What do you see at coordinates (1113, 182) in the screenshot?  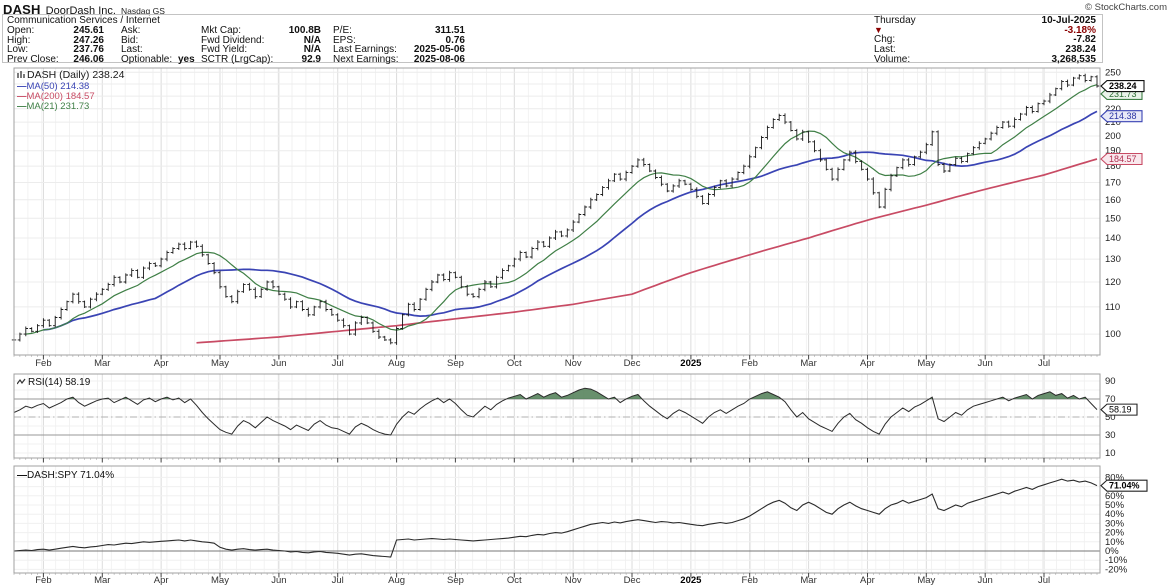 I see `price-axis-label: 170` at bounding box center [1113, 182].